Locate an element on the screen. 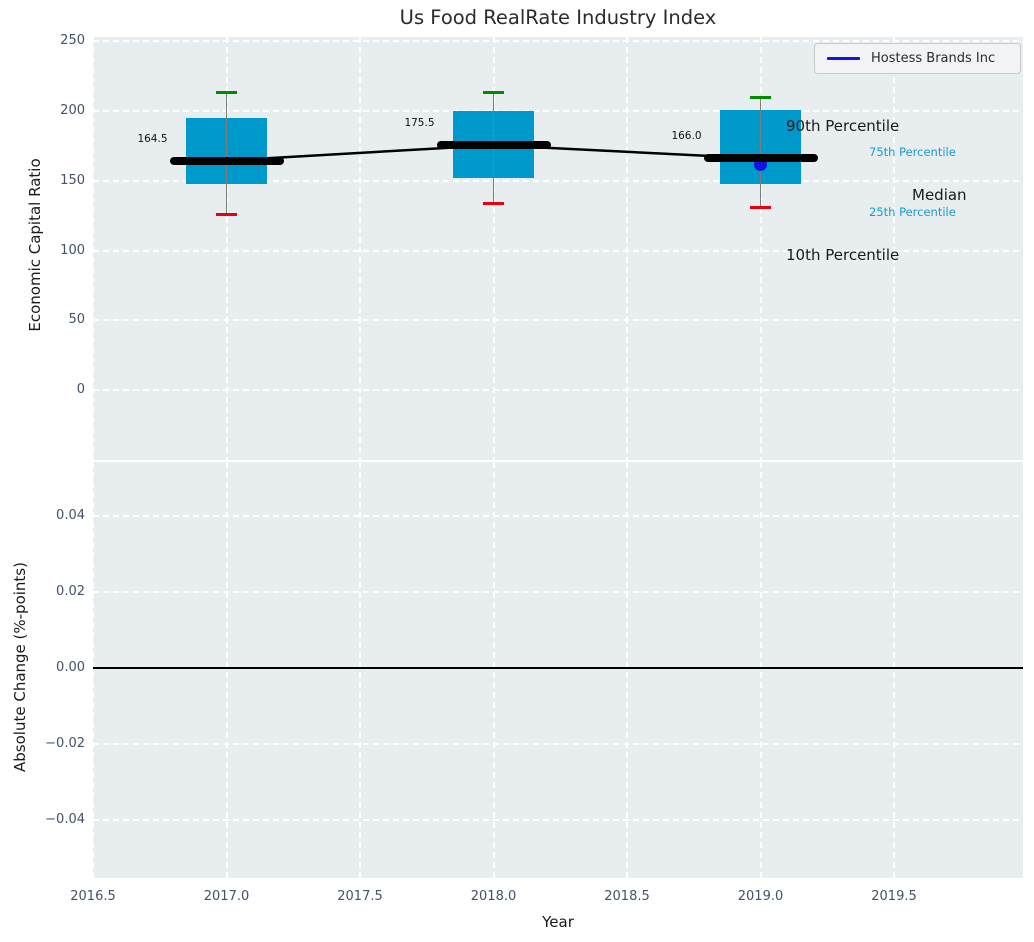 This screenshot has height=942, width=1034. legend-series-label: Hostess Brands Inc is located at coordinates (933, 58).